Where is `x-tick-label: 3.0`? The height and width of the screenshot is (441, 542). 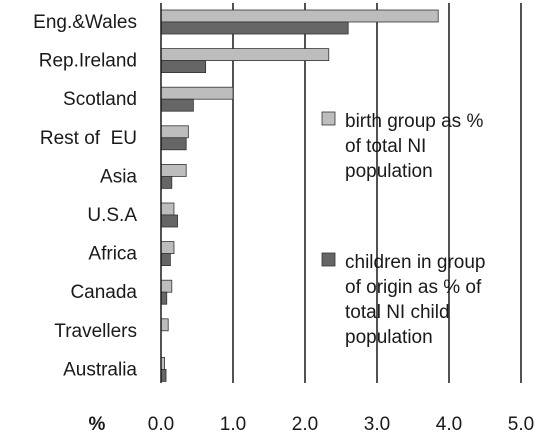 x-tick-label: 3.0 is located at coordinates (377, 424).